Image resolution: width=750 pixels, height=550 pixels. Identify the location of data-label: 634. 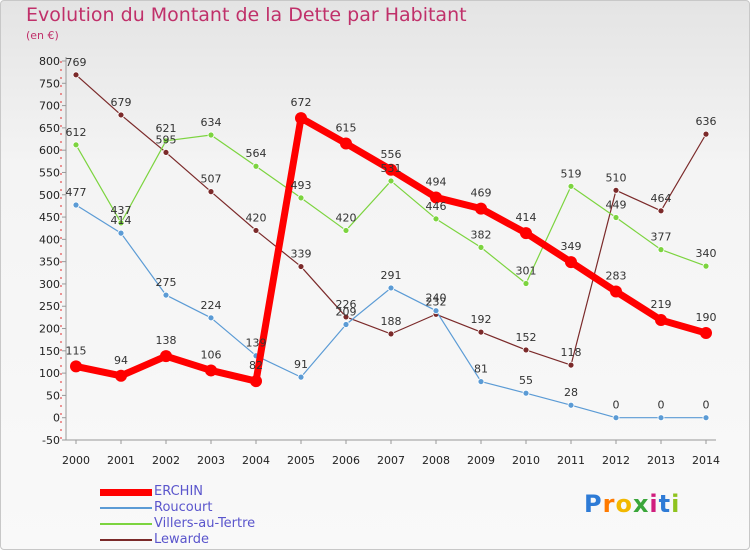
(211, 122).